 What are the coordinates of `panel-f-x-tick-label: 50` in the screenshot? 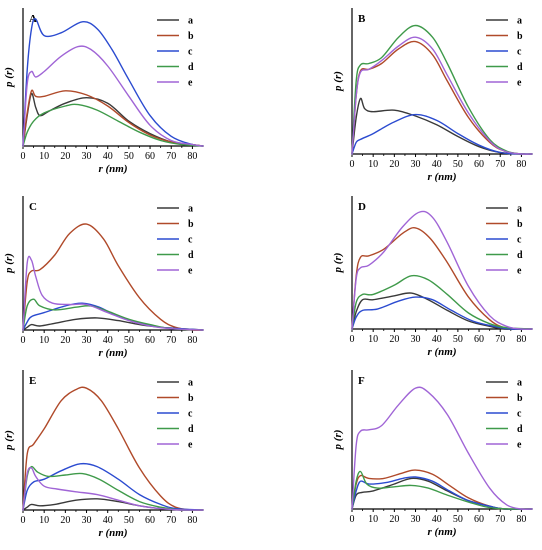 It's located at (458, 519).